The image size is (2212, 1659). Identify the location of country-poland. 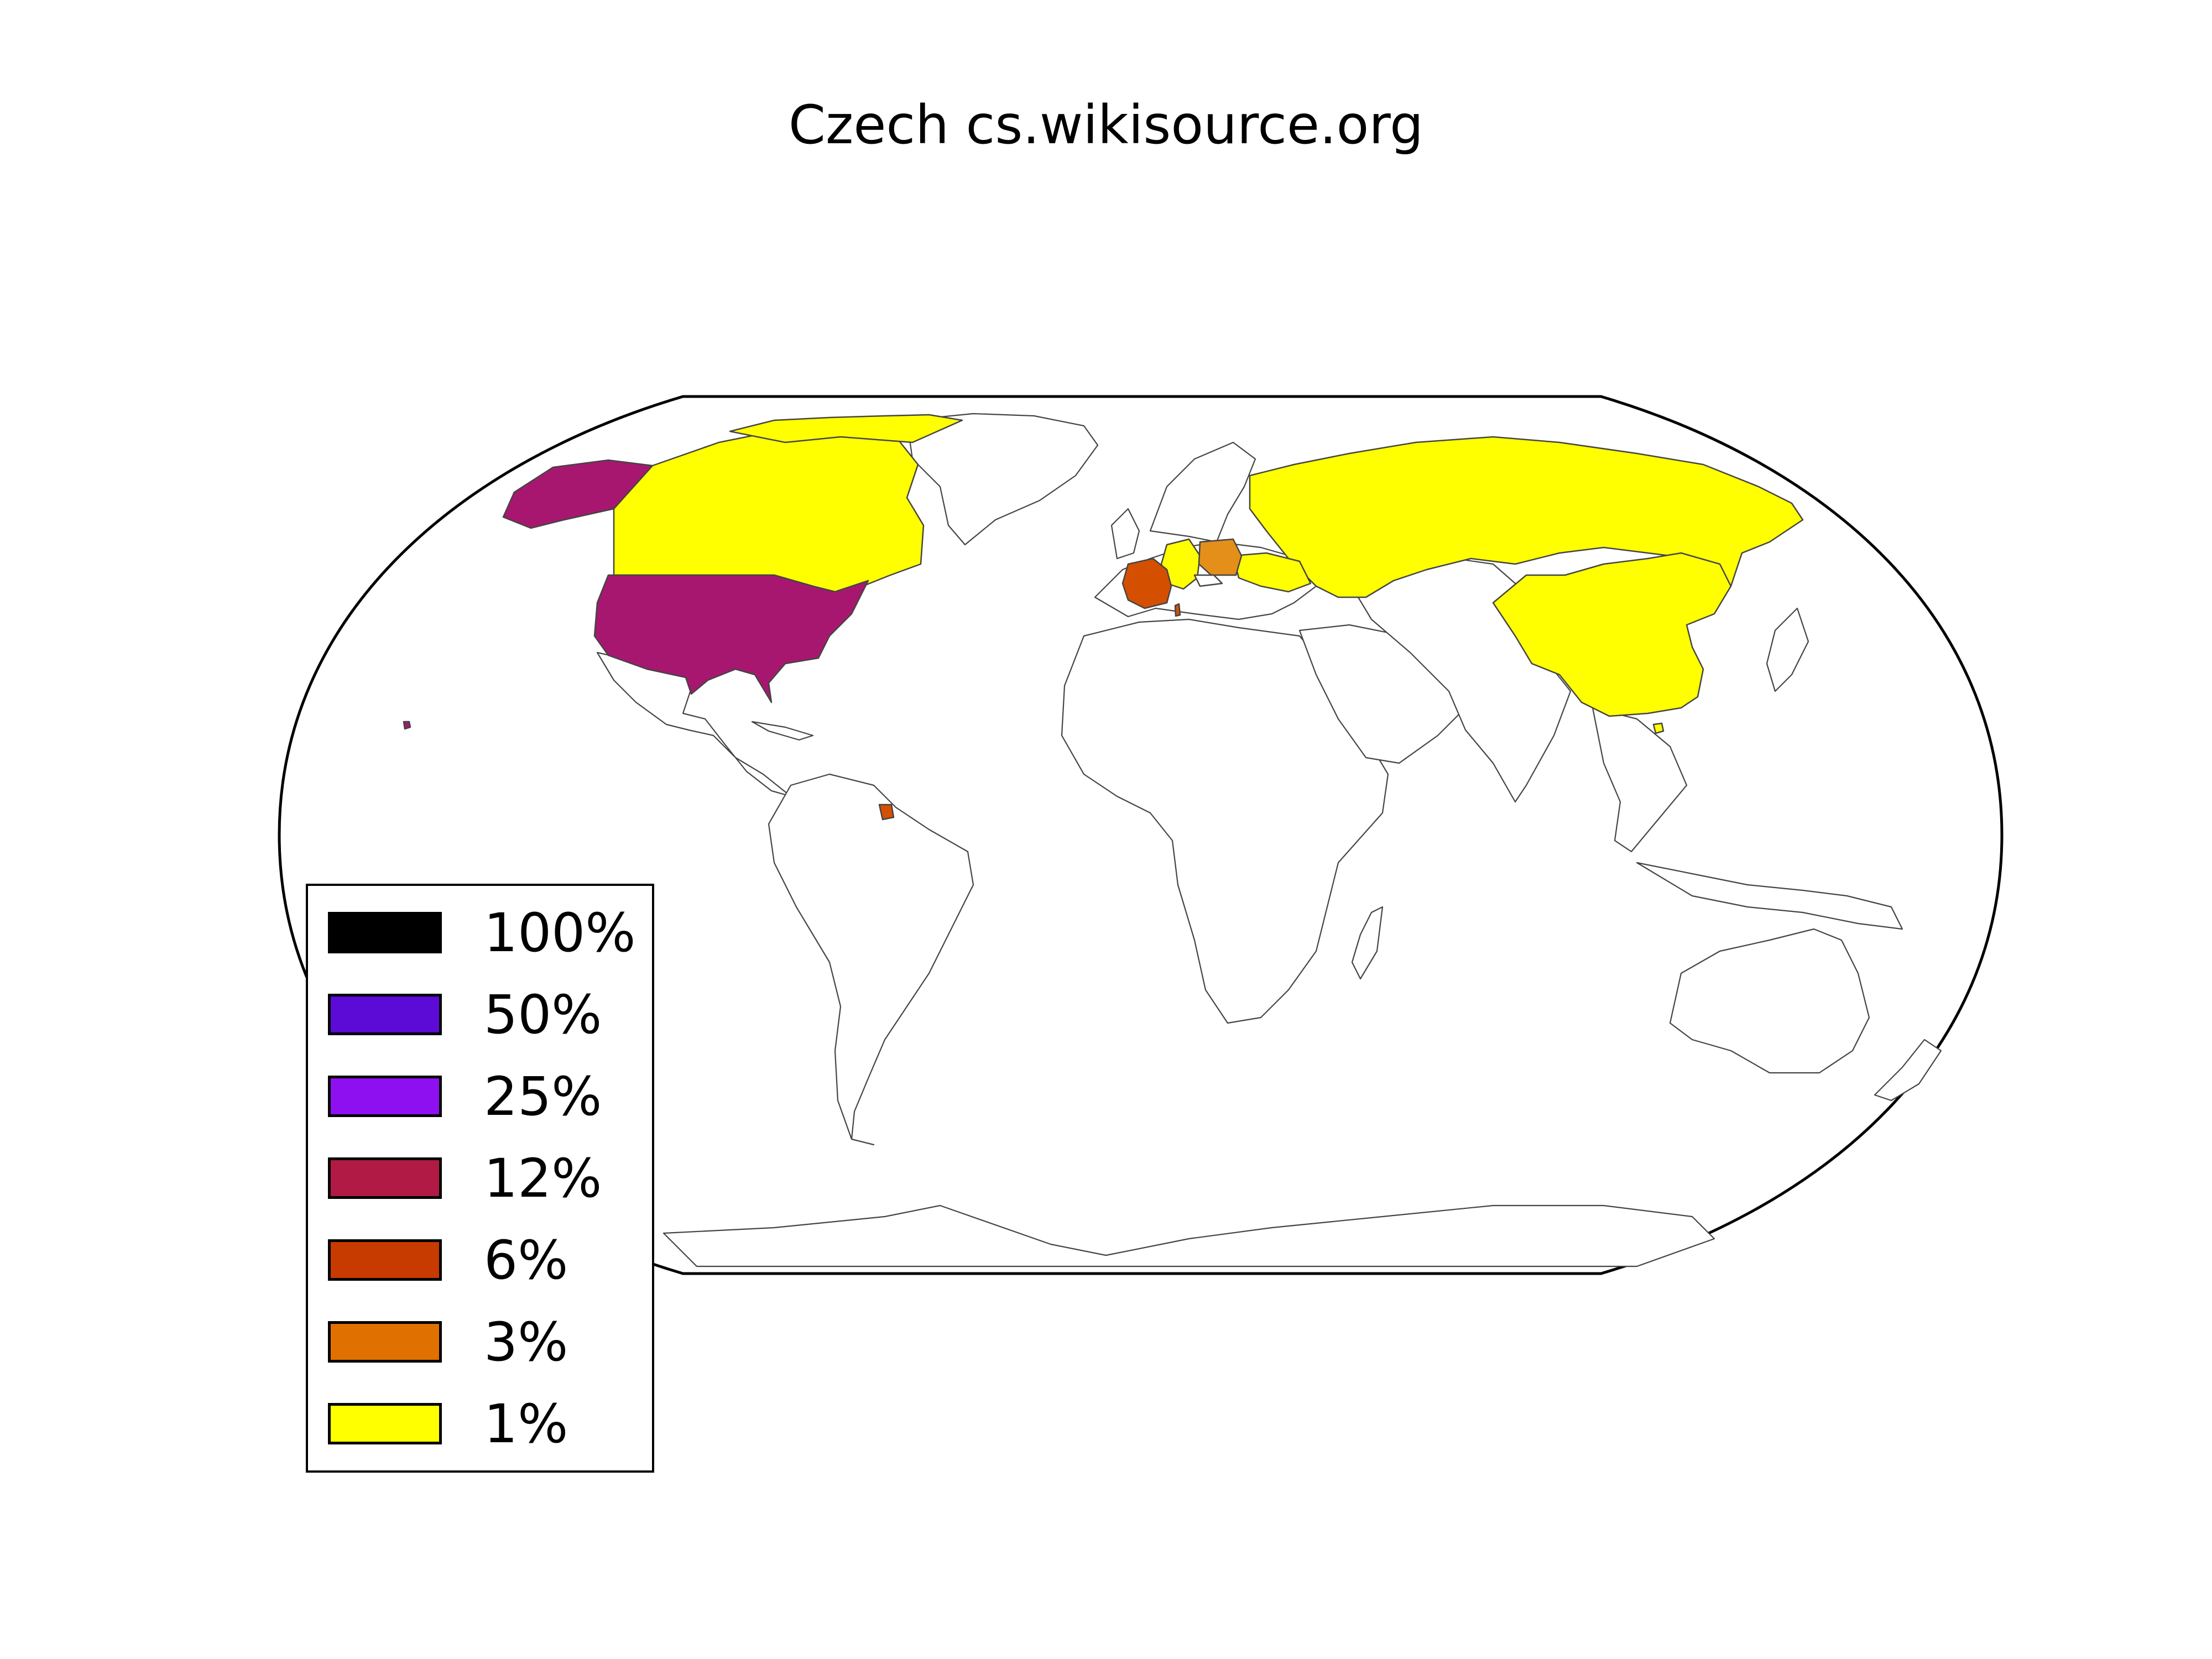
(1220, 557).